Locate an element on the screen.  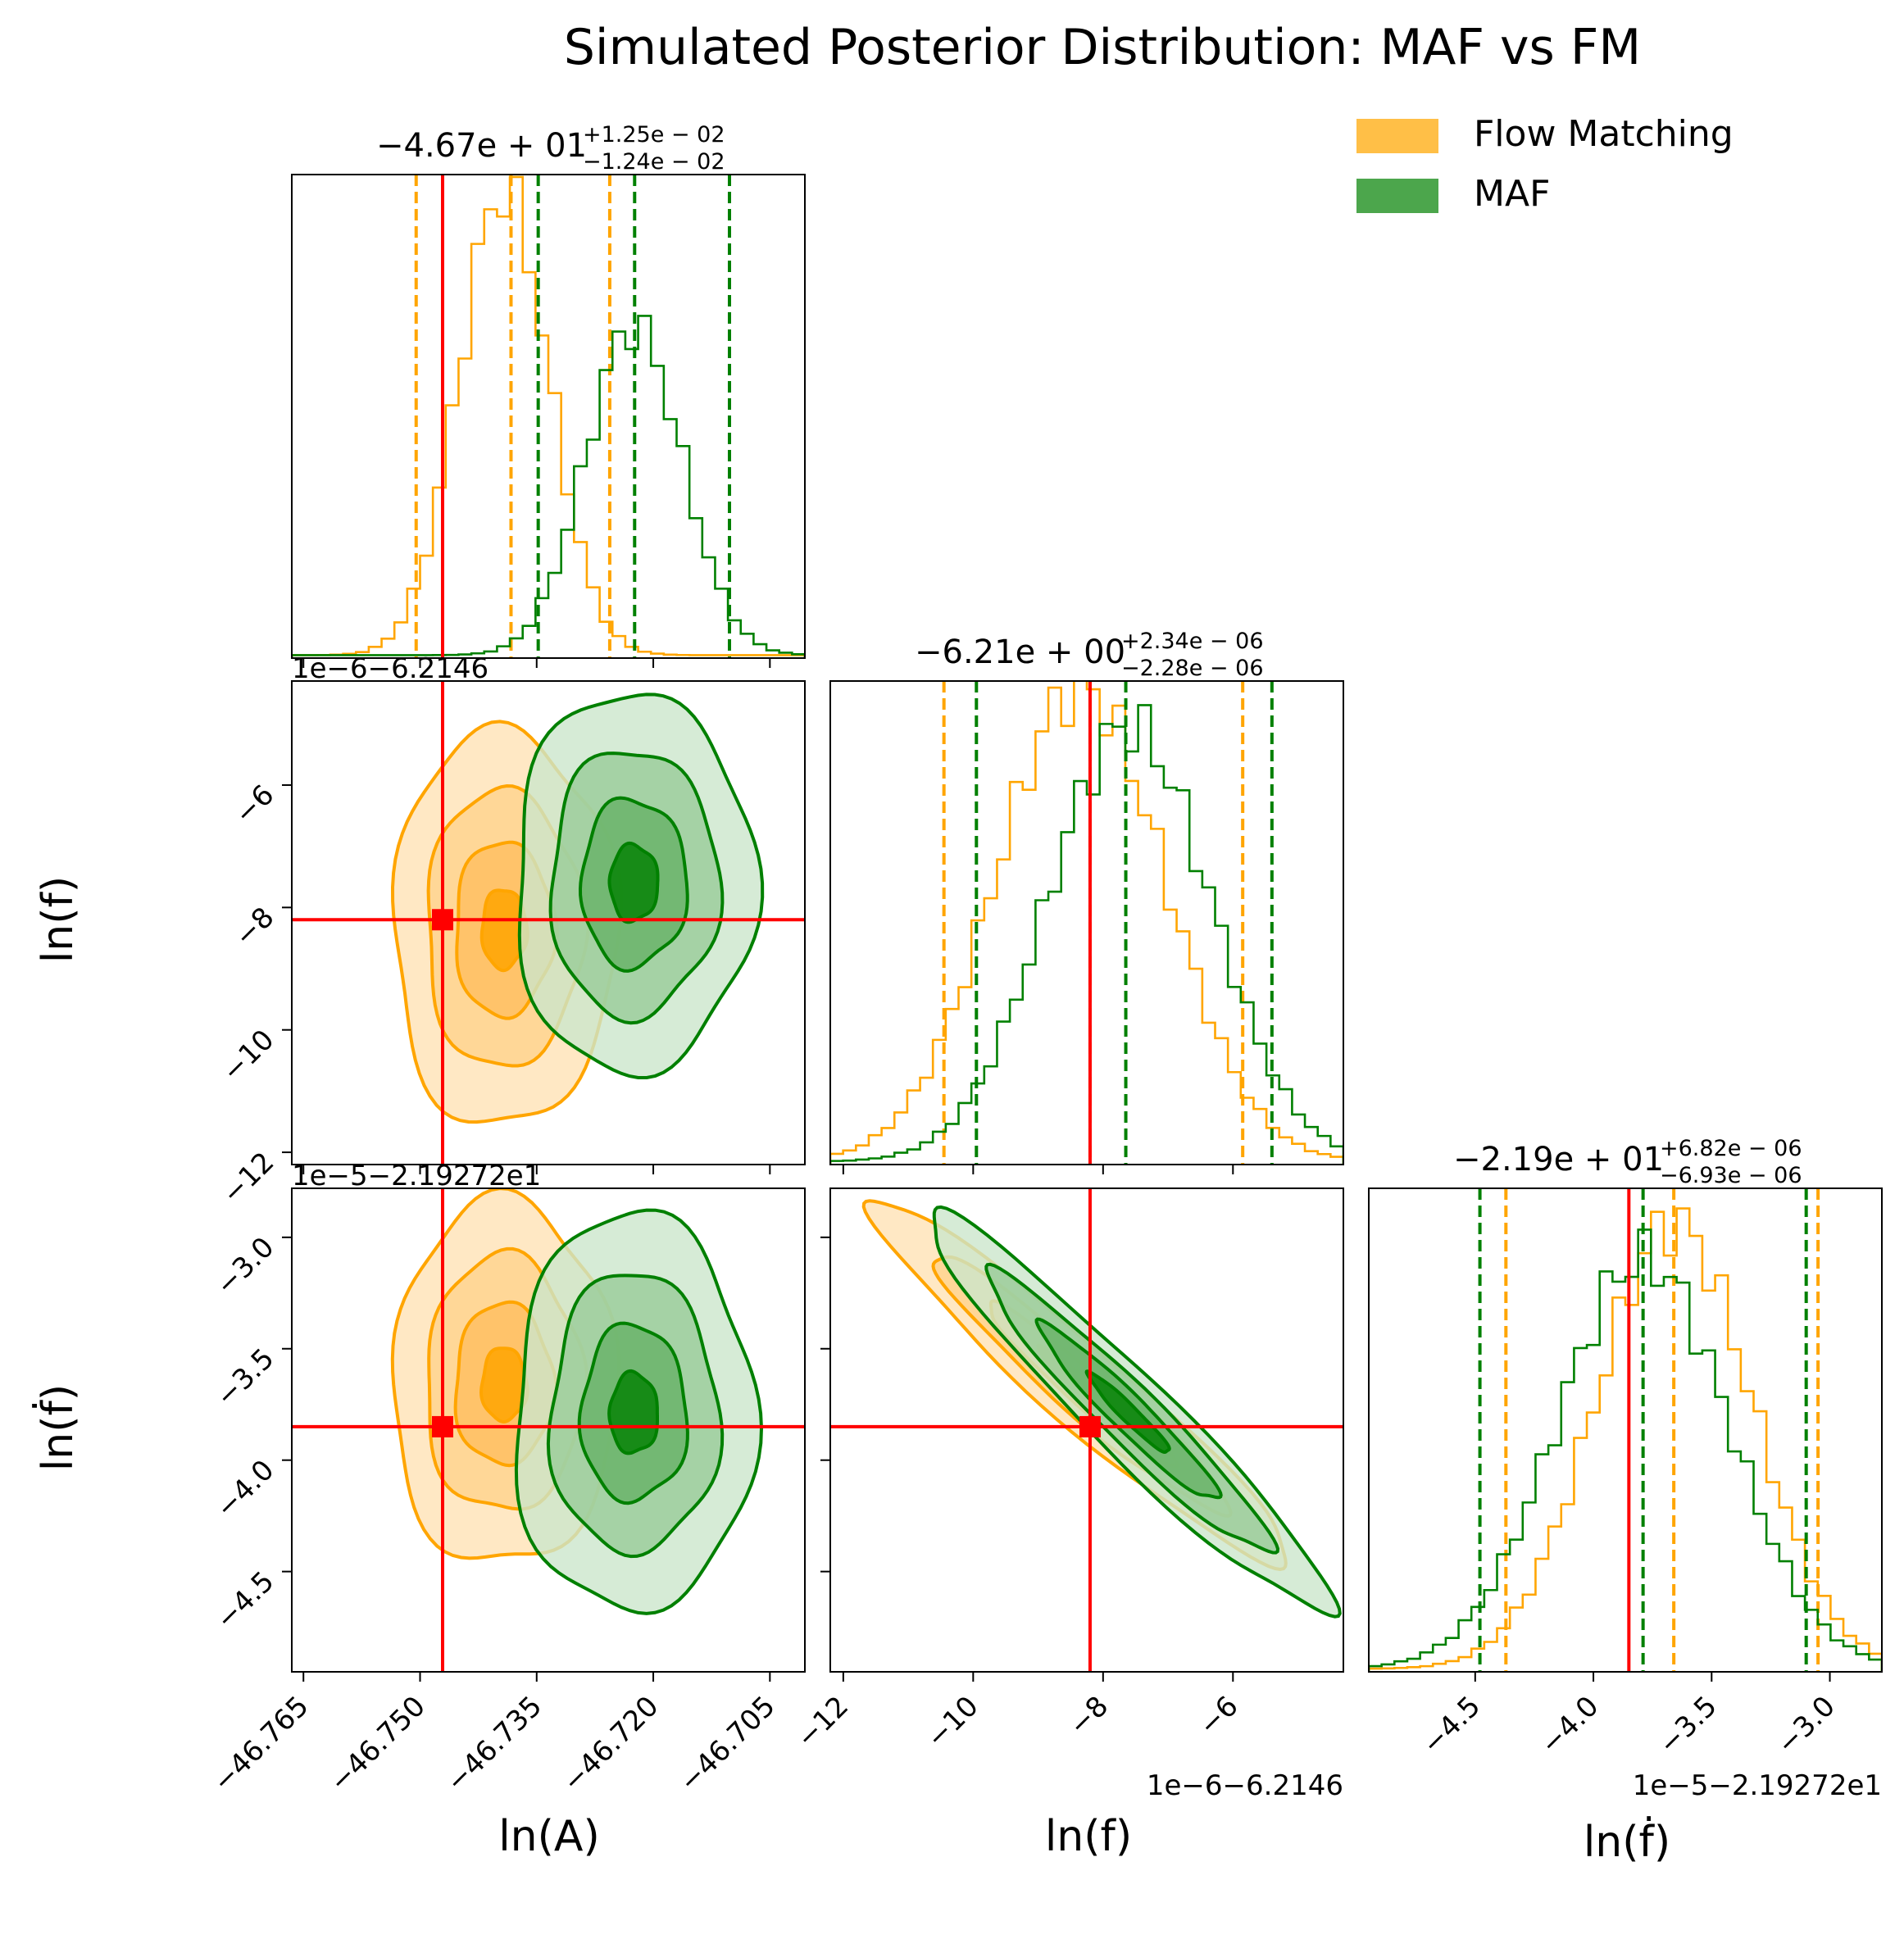
offset-text-lnfdot-y: 1e−5−2.19272e1 is located at coordinates (417, 1176).